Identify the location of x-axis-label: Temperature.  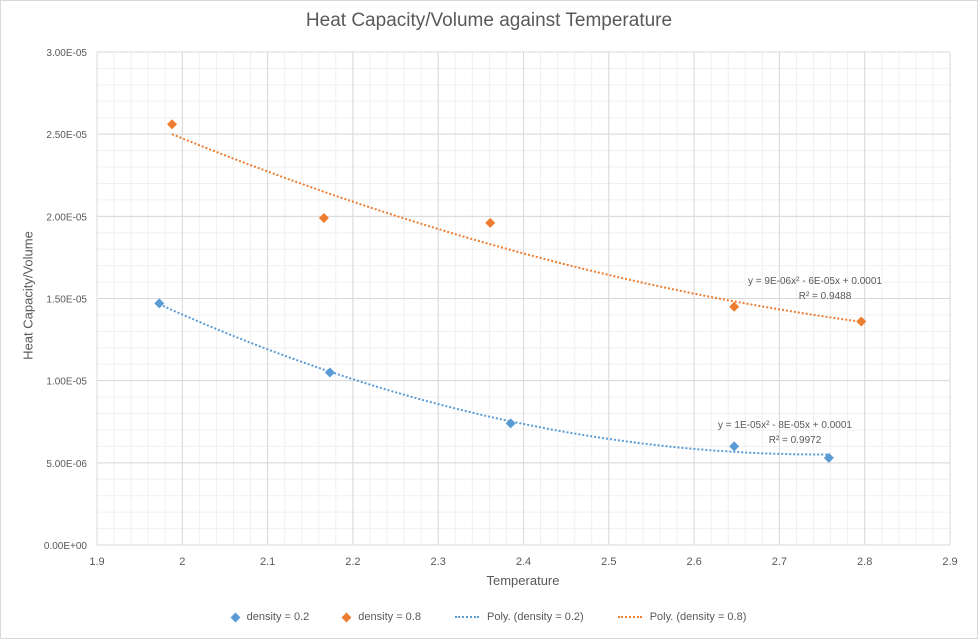
(523, 580).